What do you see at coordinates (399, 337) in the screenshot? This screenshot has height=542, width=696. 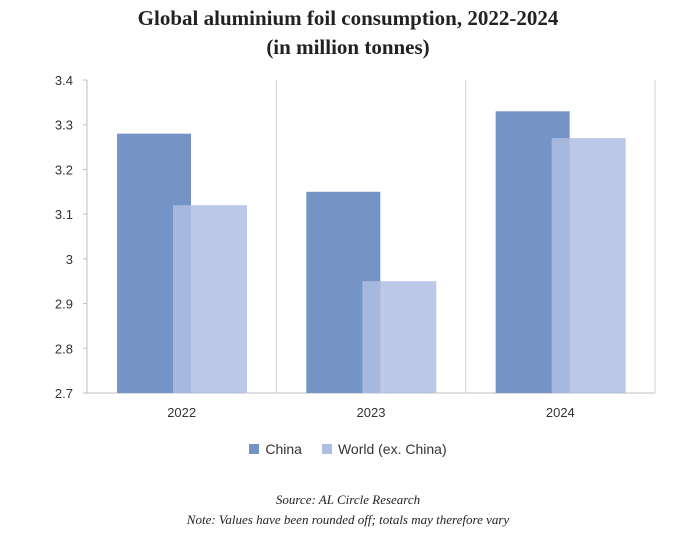 I see `bar-world-2023` at bounding box center [399, 337].